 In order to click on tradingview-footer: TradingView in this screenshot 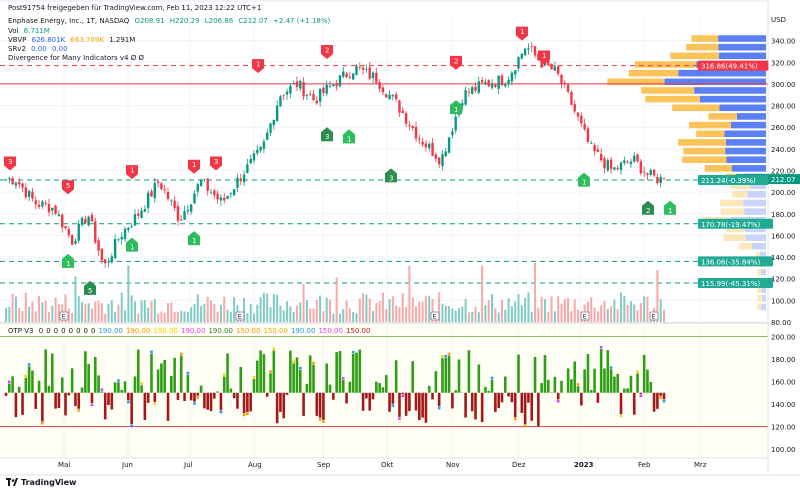, I will do `click(41, 482)`.